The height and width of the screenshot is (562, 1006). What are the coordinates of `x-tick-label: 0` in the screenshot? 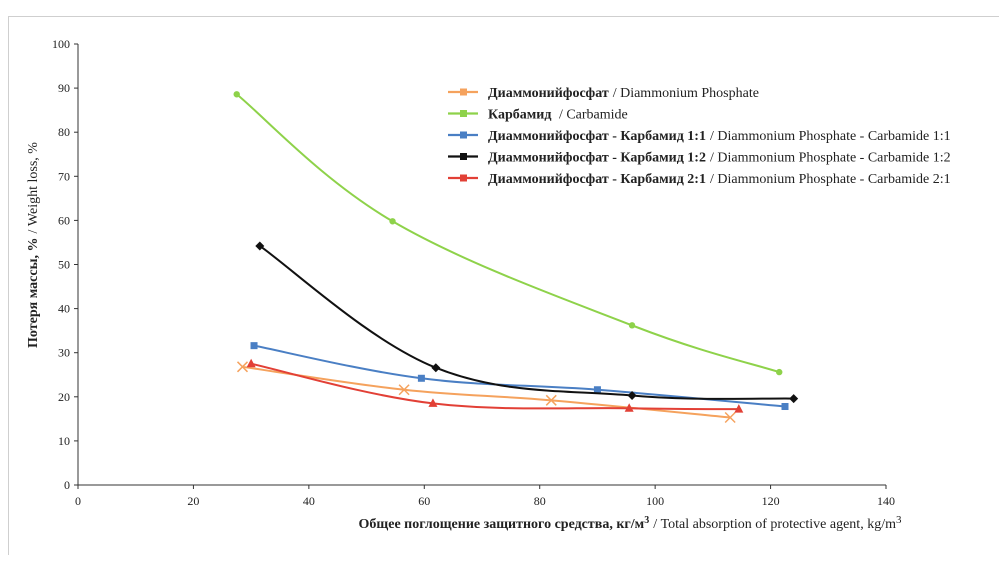 It's located at (78, 501).